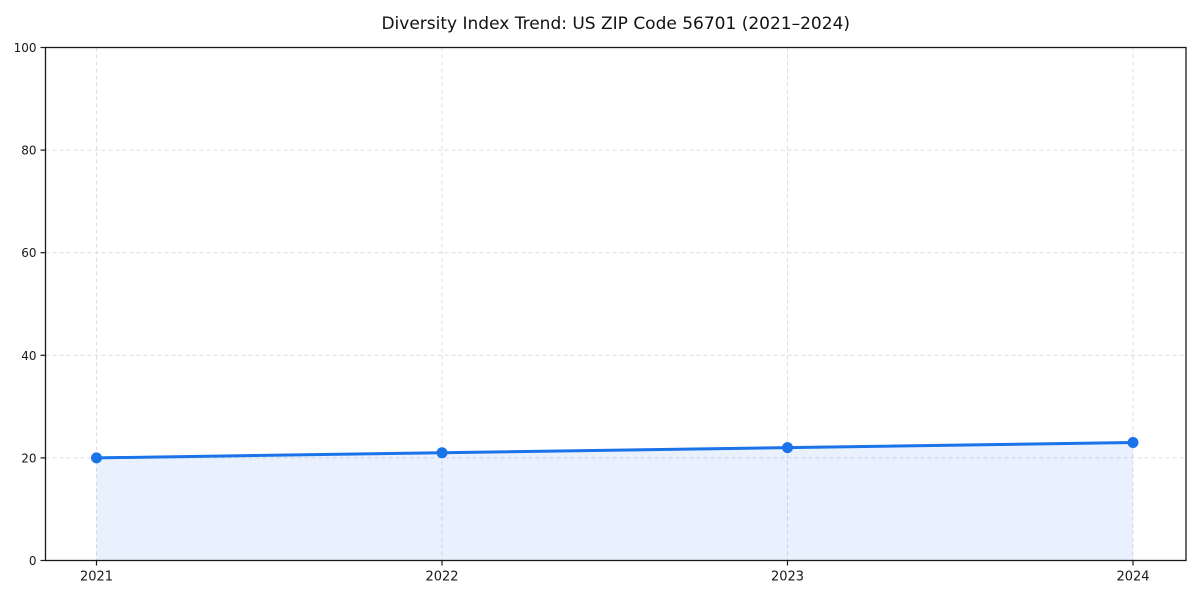  What do you see at coordinates (787, 577) in the screenshot?
I see `x-tick-label: 2023` at bounding box center [787, 577].